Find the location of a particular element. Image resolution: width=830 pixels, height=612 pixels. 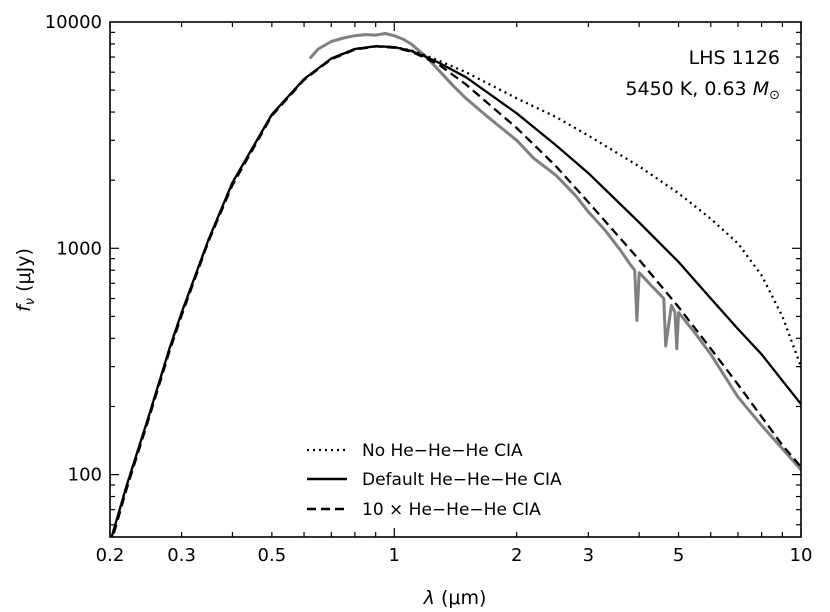

y-tick-label: 1000 is located at coordinates (79, 248).